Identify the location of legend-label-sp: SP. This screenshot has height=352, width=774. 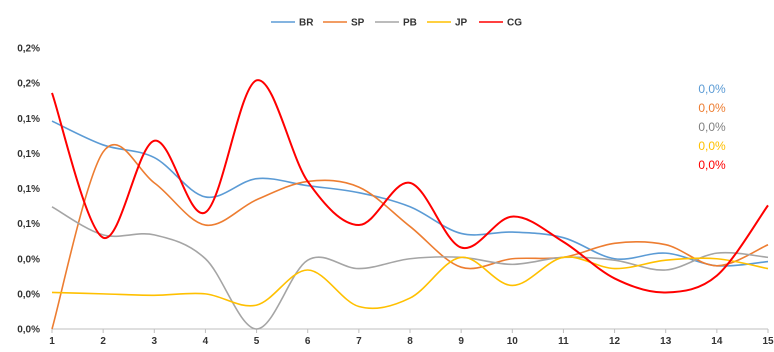
(358, 23).